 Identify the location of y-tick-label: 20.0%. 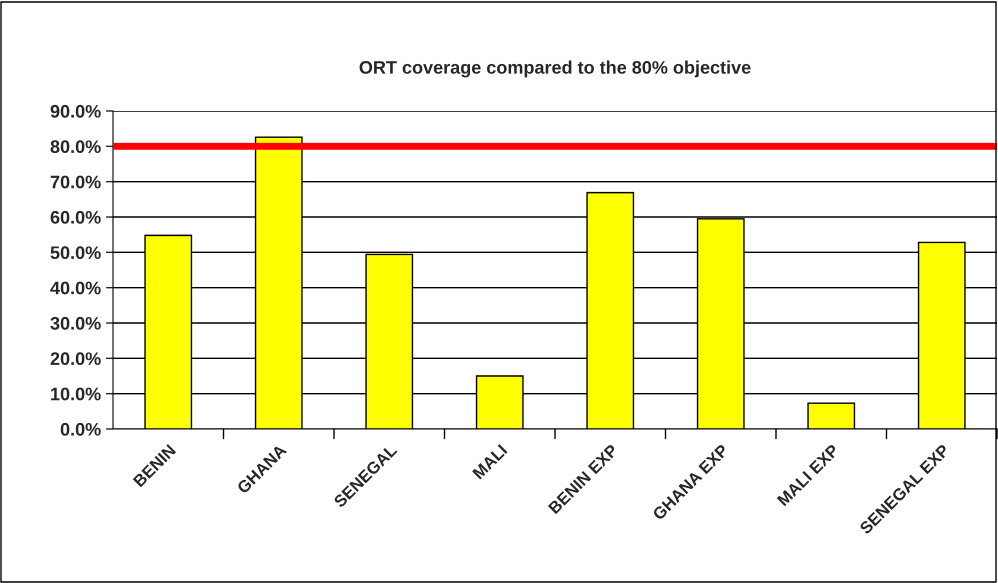
(75, 359).